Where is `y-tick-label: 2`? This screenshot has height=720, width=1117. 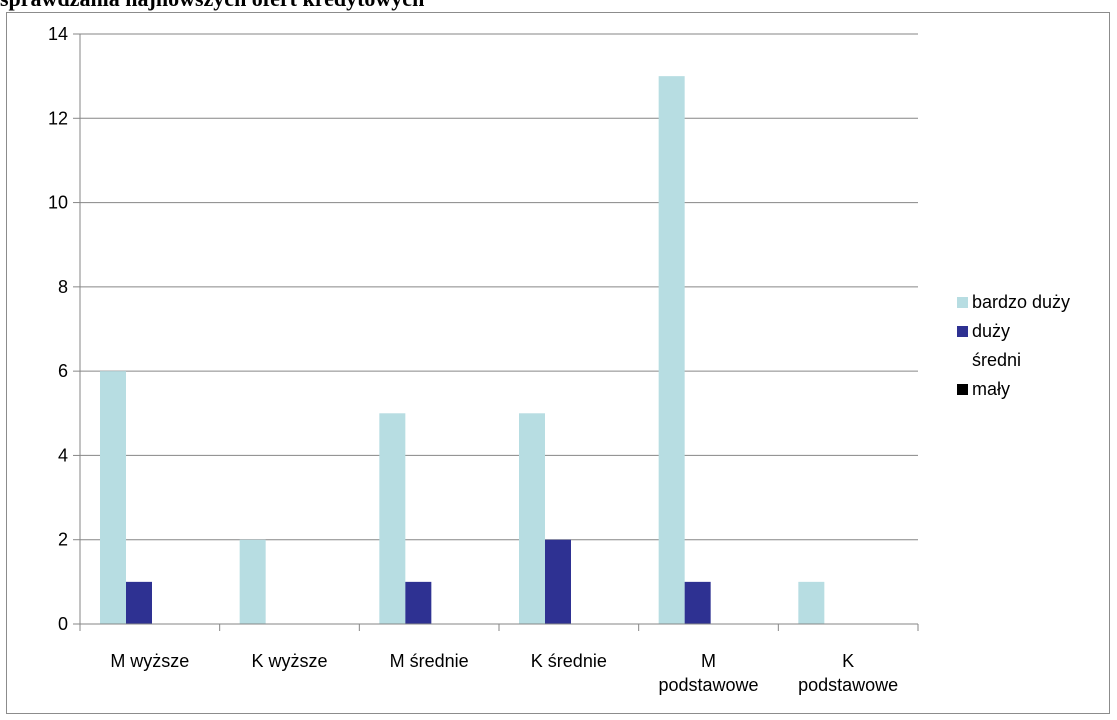
y-tick-label: 2 is located at coordinates (63, 540).